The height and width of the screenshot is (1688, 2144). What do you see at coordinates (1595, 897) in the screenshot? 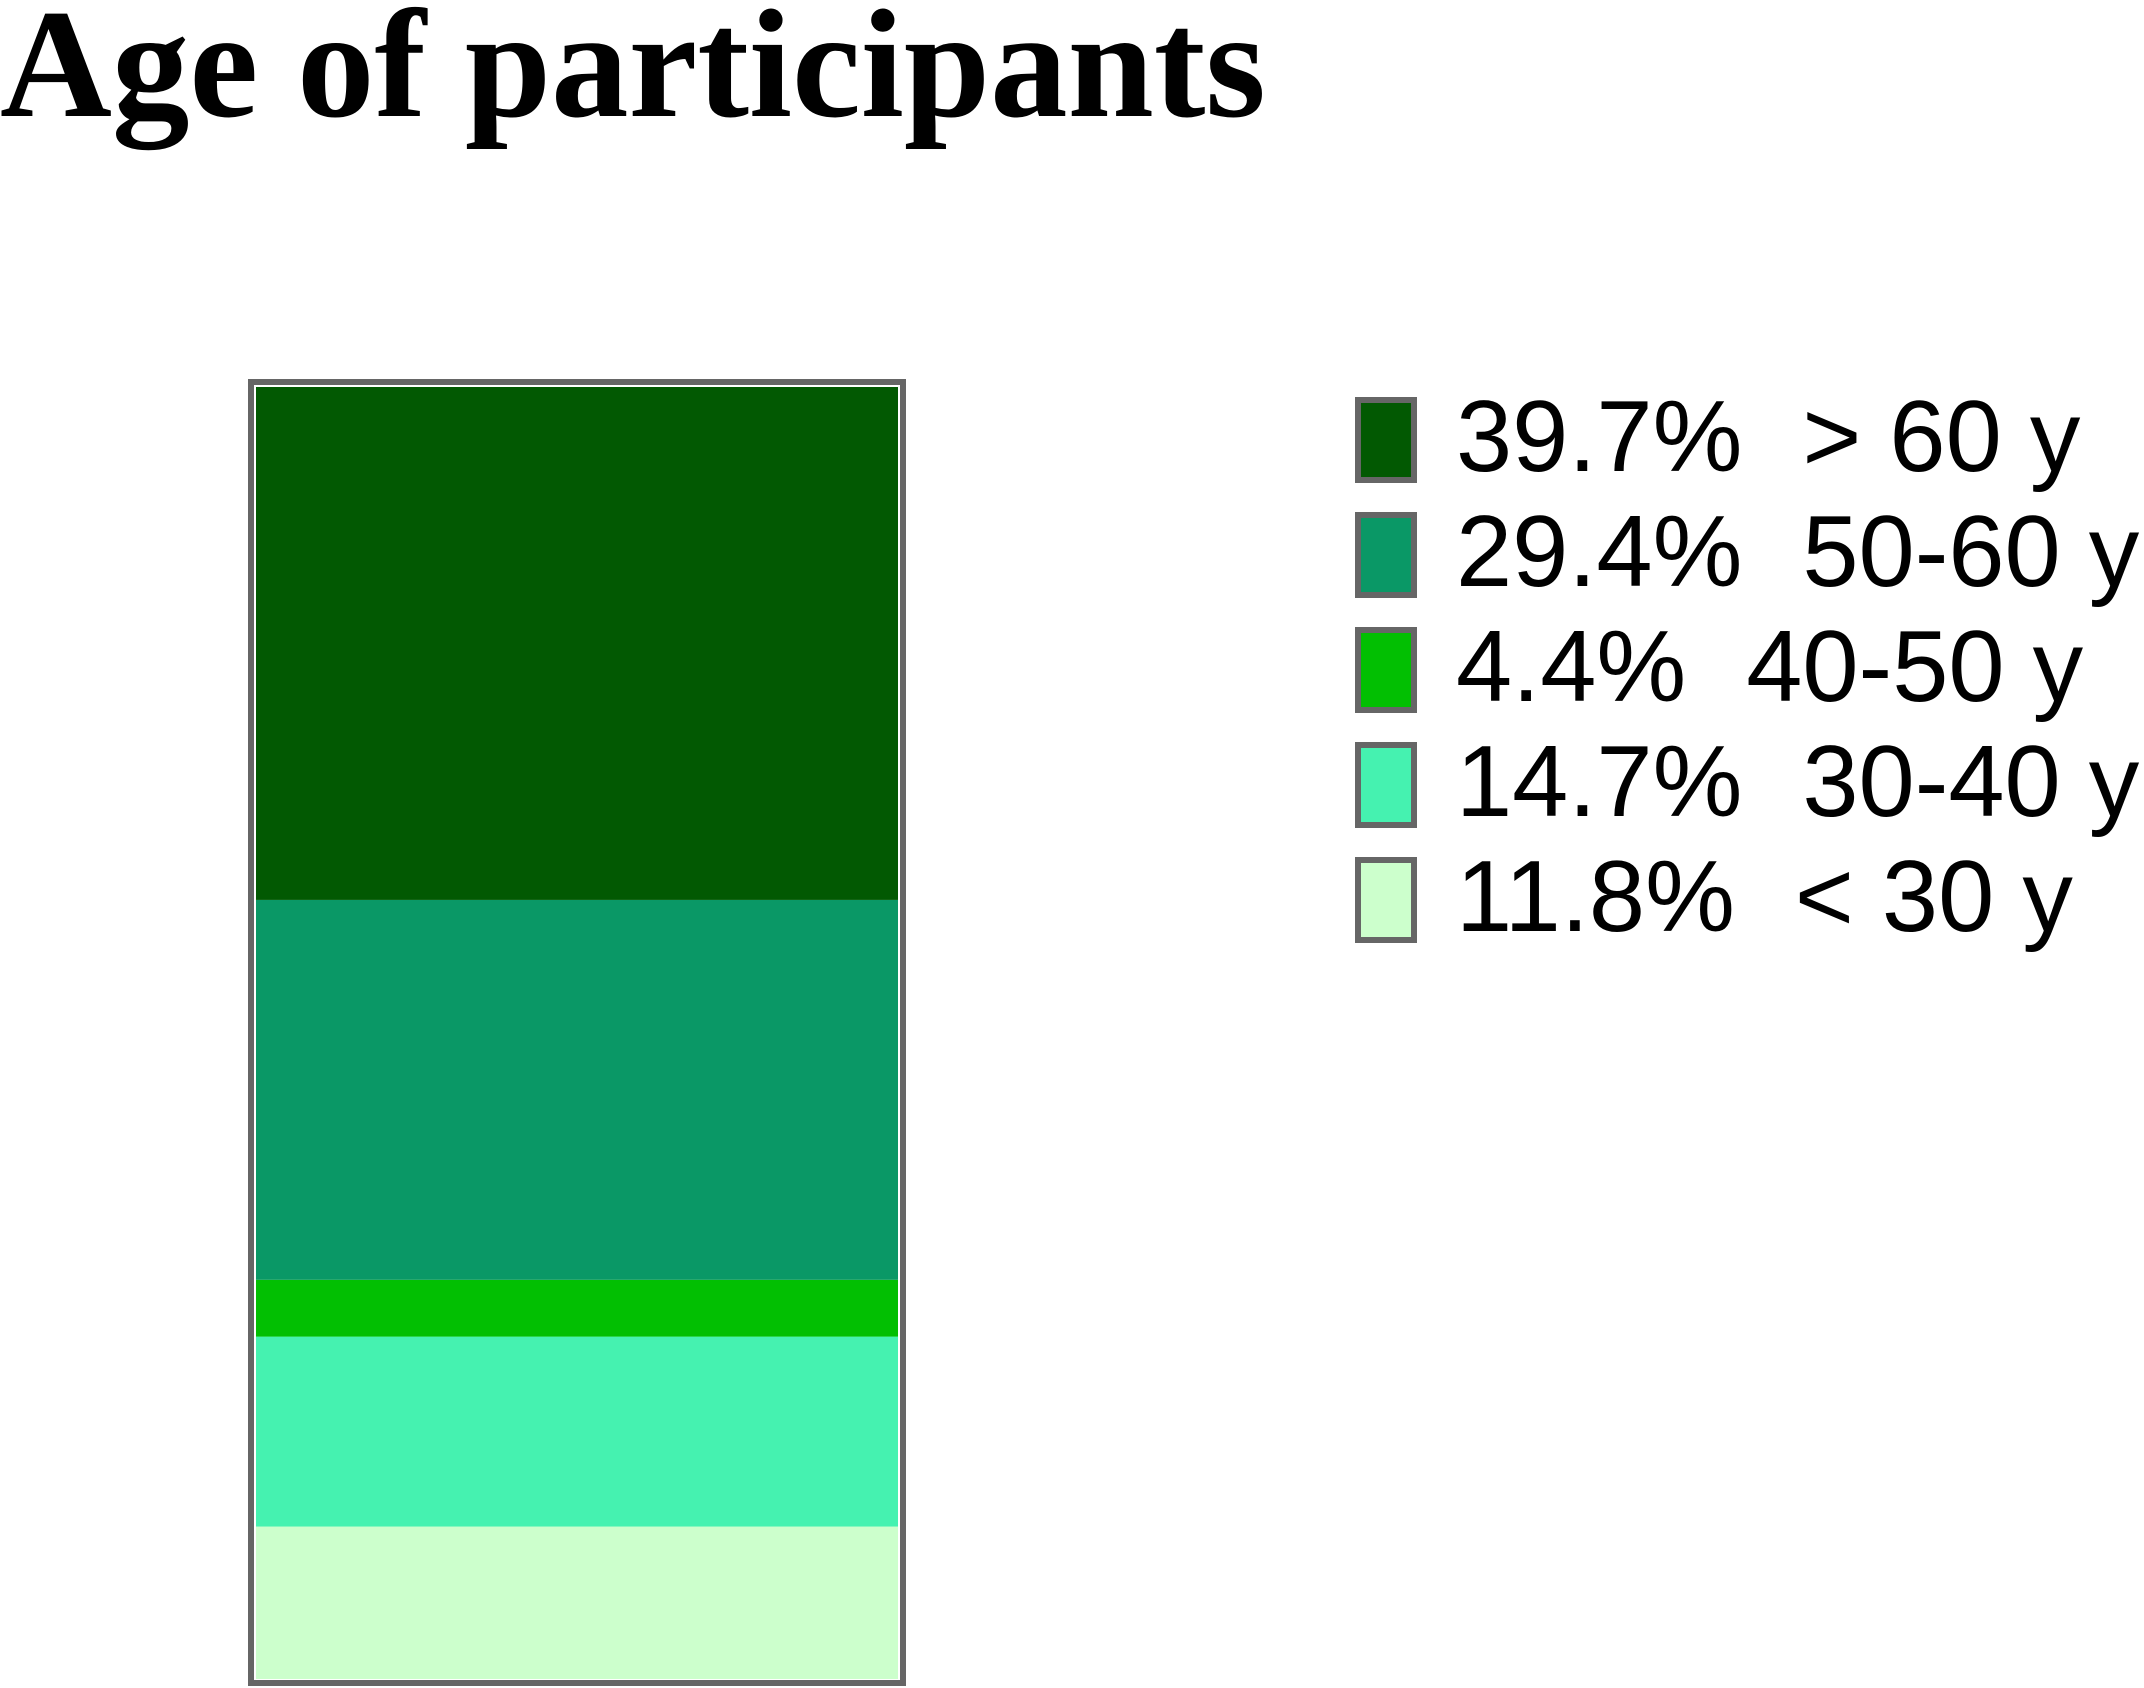
I see `legend-value-label: 11.8%` at bounding box center [1595, 897].